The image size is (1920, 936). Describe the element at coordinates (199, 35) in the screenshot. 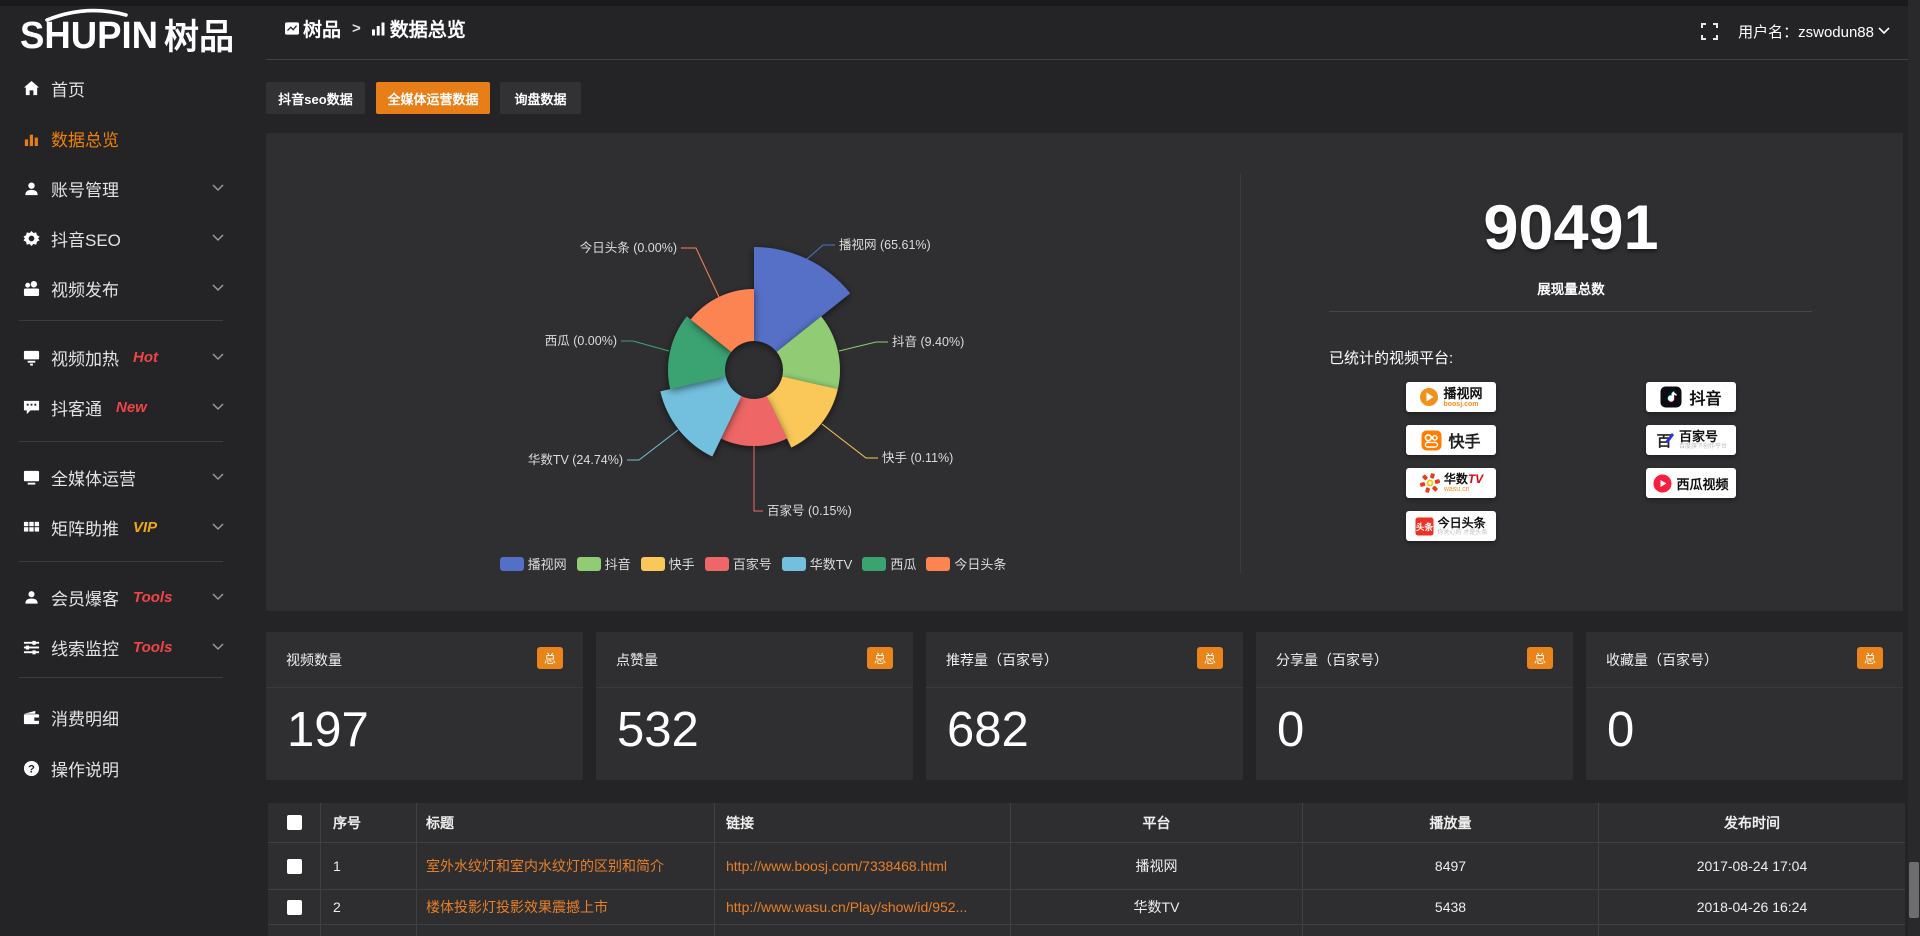

I see `svg-text: 树品` at that location.